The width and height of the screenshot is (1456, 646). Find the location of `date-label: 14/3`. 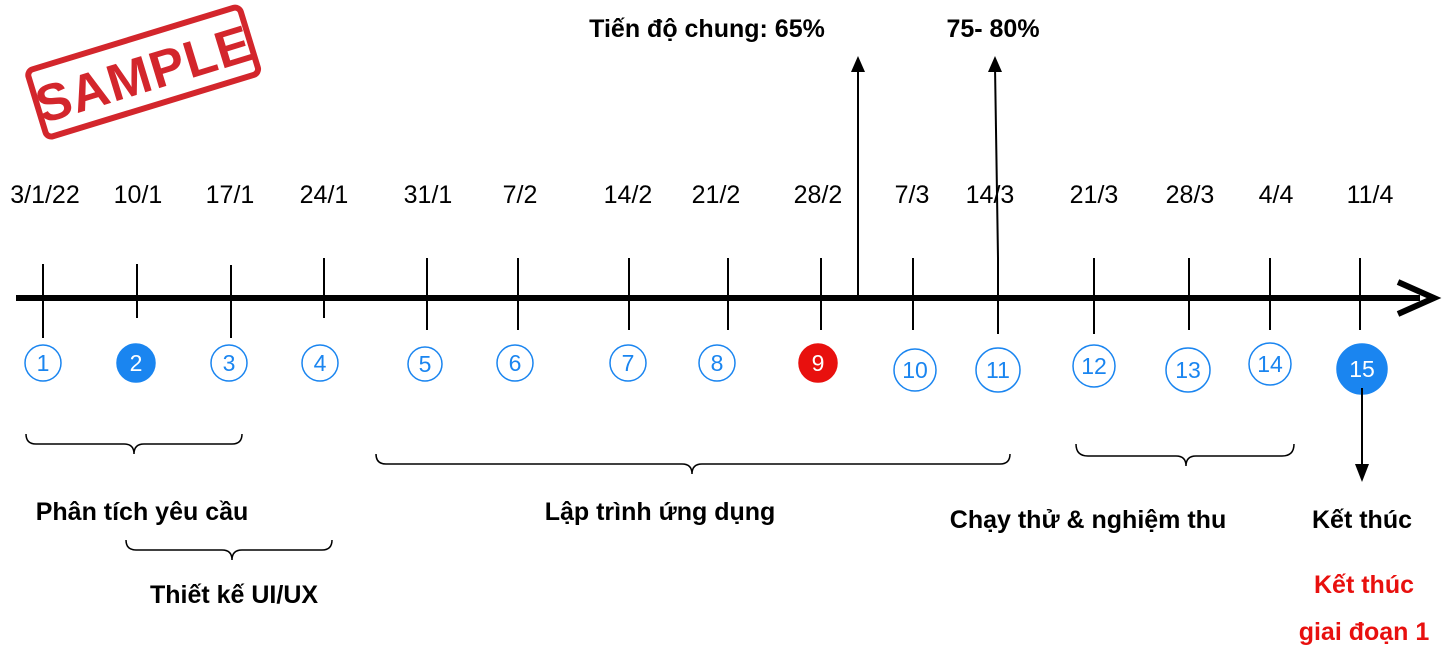

date-label: 14/3 is located at coordinates (990, 195).